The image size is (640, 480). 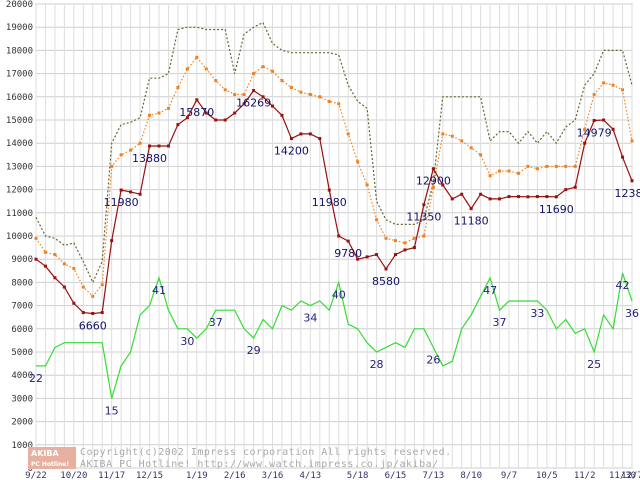 What do you see at coordinates (310, 318) in the screenshot?
I see `data-label: 34` at bounding box center [310, 318].